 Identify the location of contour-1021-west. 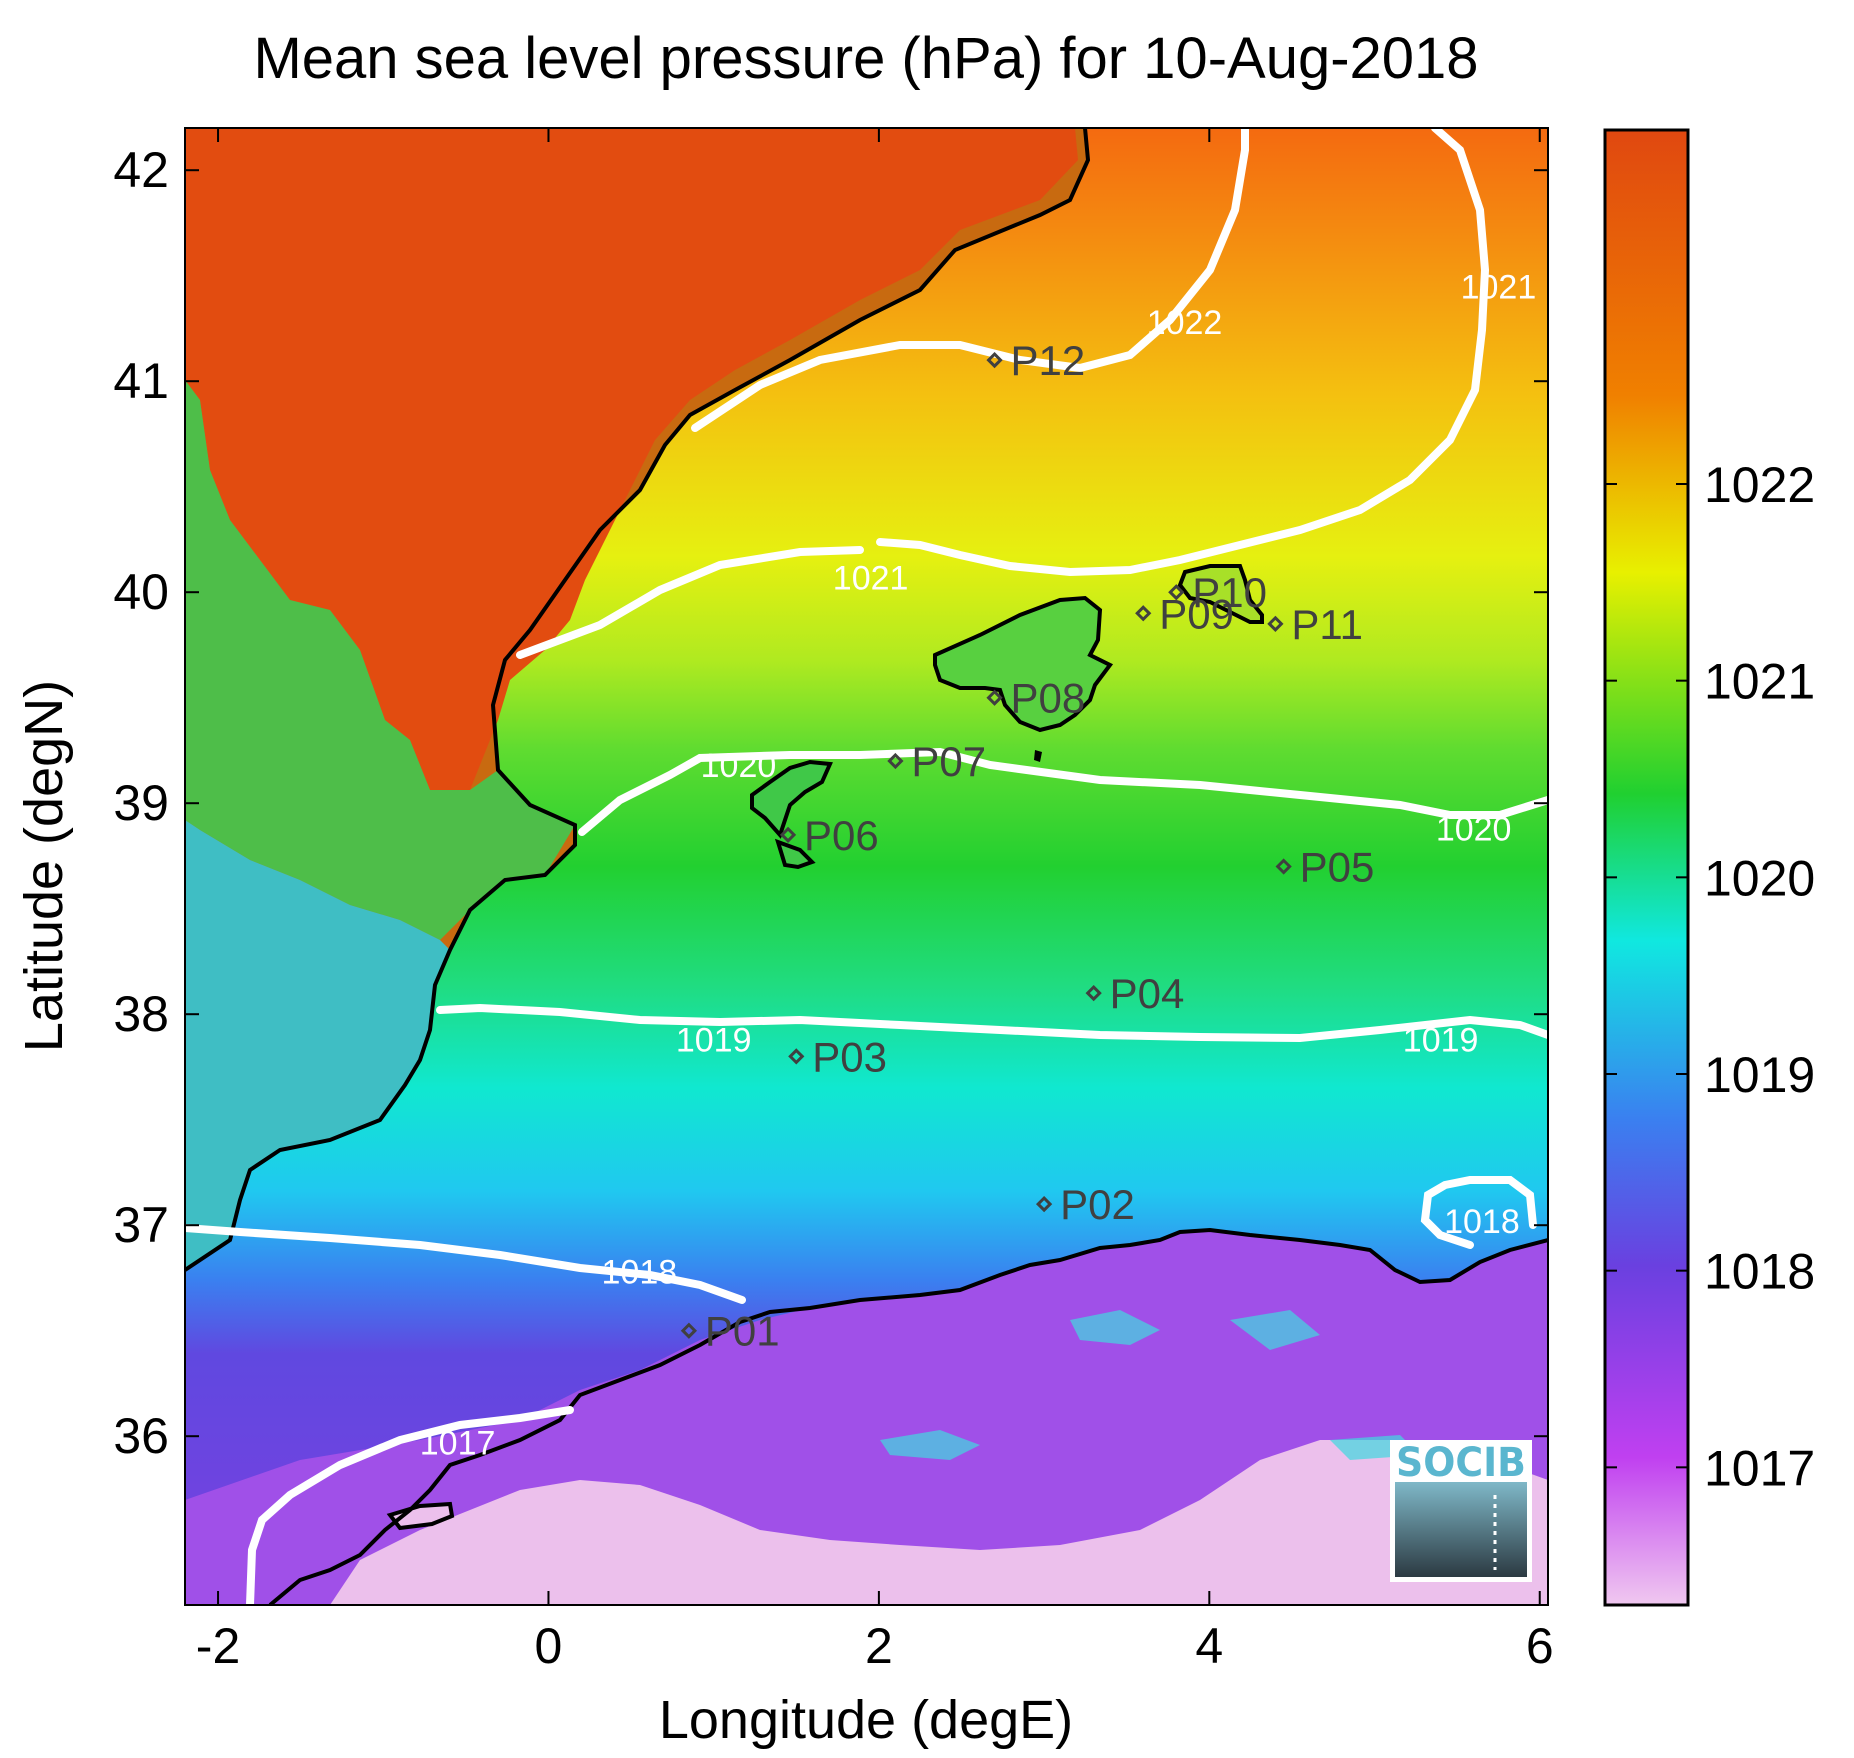
(690, 602).